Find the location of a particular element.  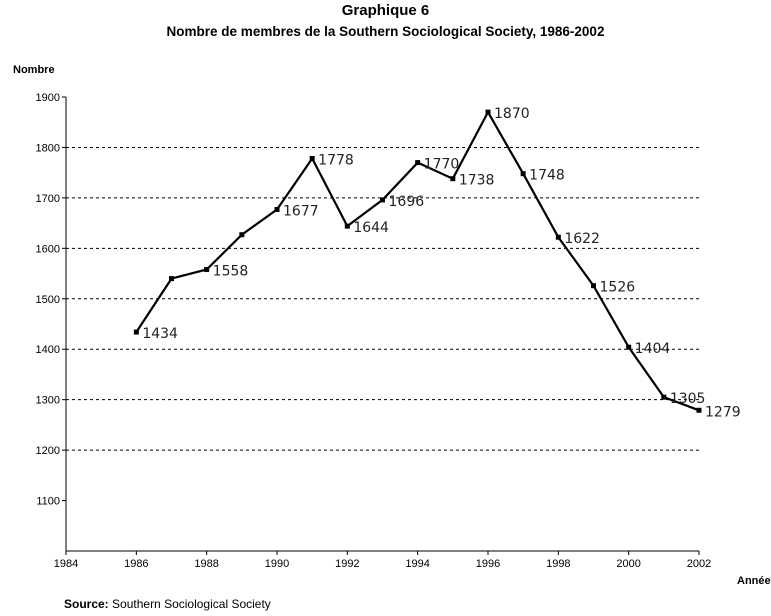

source-note: Source: Southern Sociological Society is located at coordinates (167, 604).